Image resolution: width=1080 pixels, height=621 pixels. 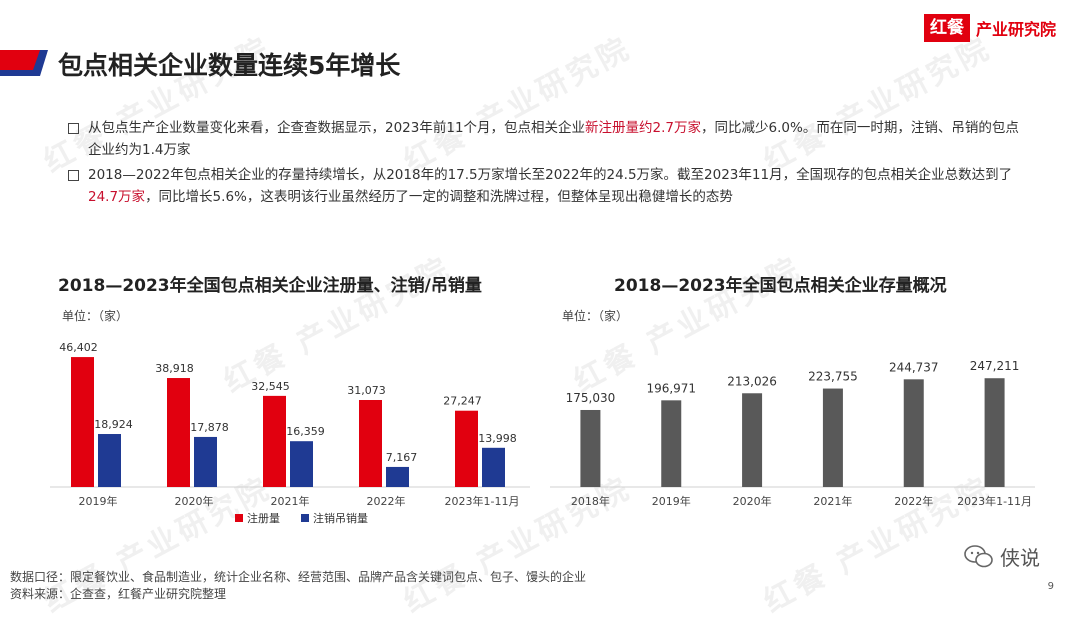 I want to click on chart1-tick-label: 2021年, so click(x=290, y=501).